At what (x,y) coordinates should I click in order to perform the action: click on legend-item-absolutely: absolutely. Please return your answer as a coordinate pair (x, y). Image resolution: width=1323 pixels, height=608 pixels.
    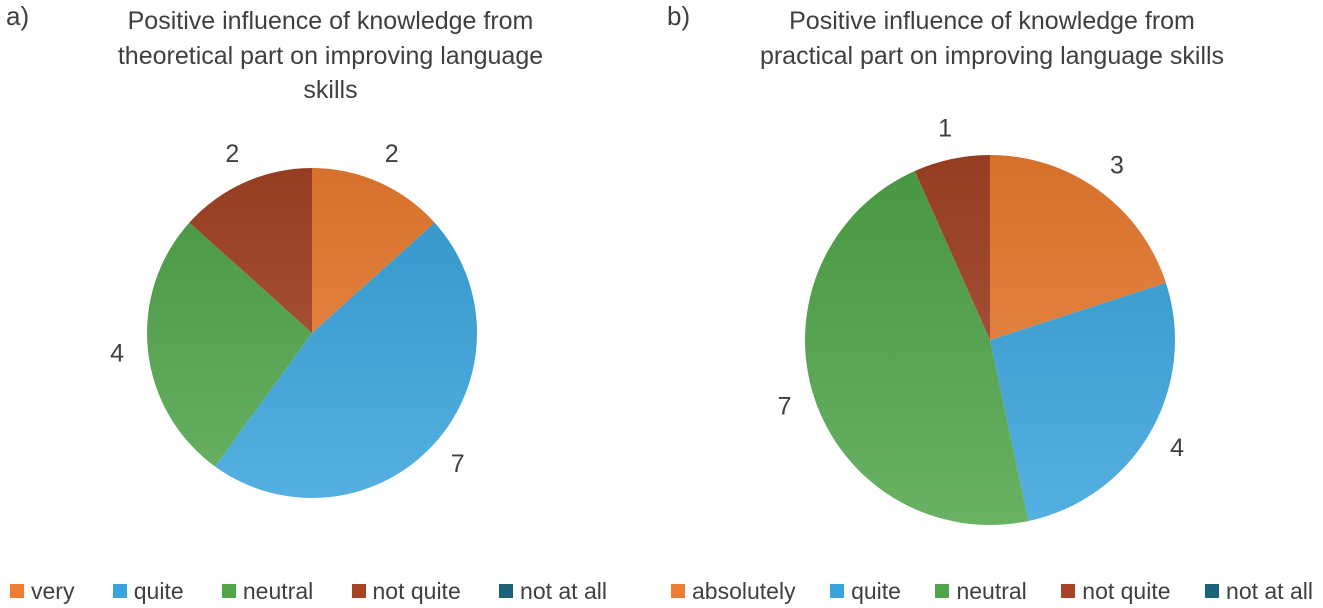
    Looking at the image, I should click on (733, 590).